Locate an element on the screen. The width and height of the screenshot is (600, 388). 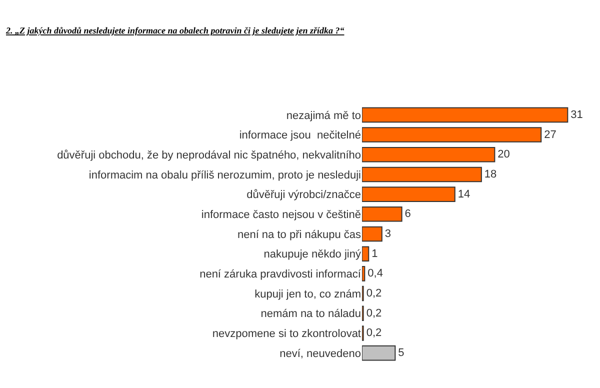
text: 2. „Z jakých důvodů nesledujete informace na obalech potravin či je sledujete jen zřídka ?“ is located at coordinates (175, 30).